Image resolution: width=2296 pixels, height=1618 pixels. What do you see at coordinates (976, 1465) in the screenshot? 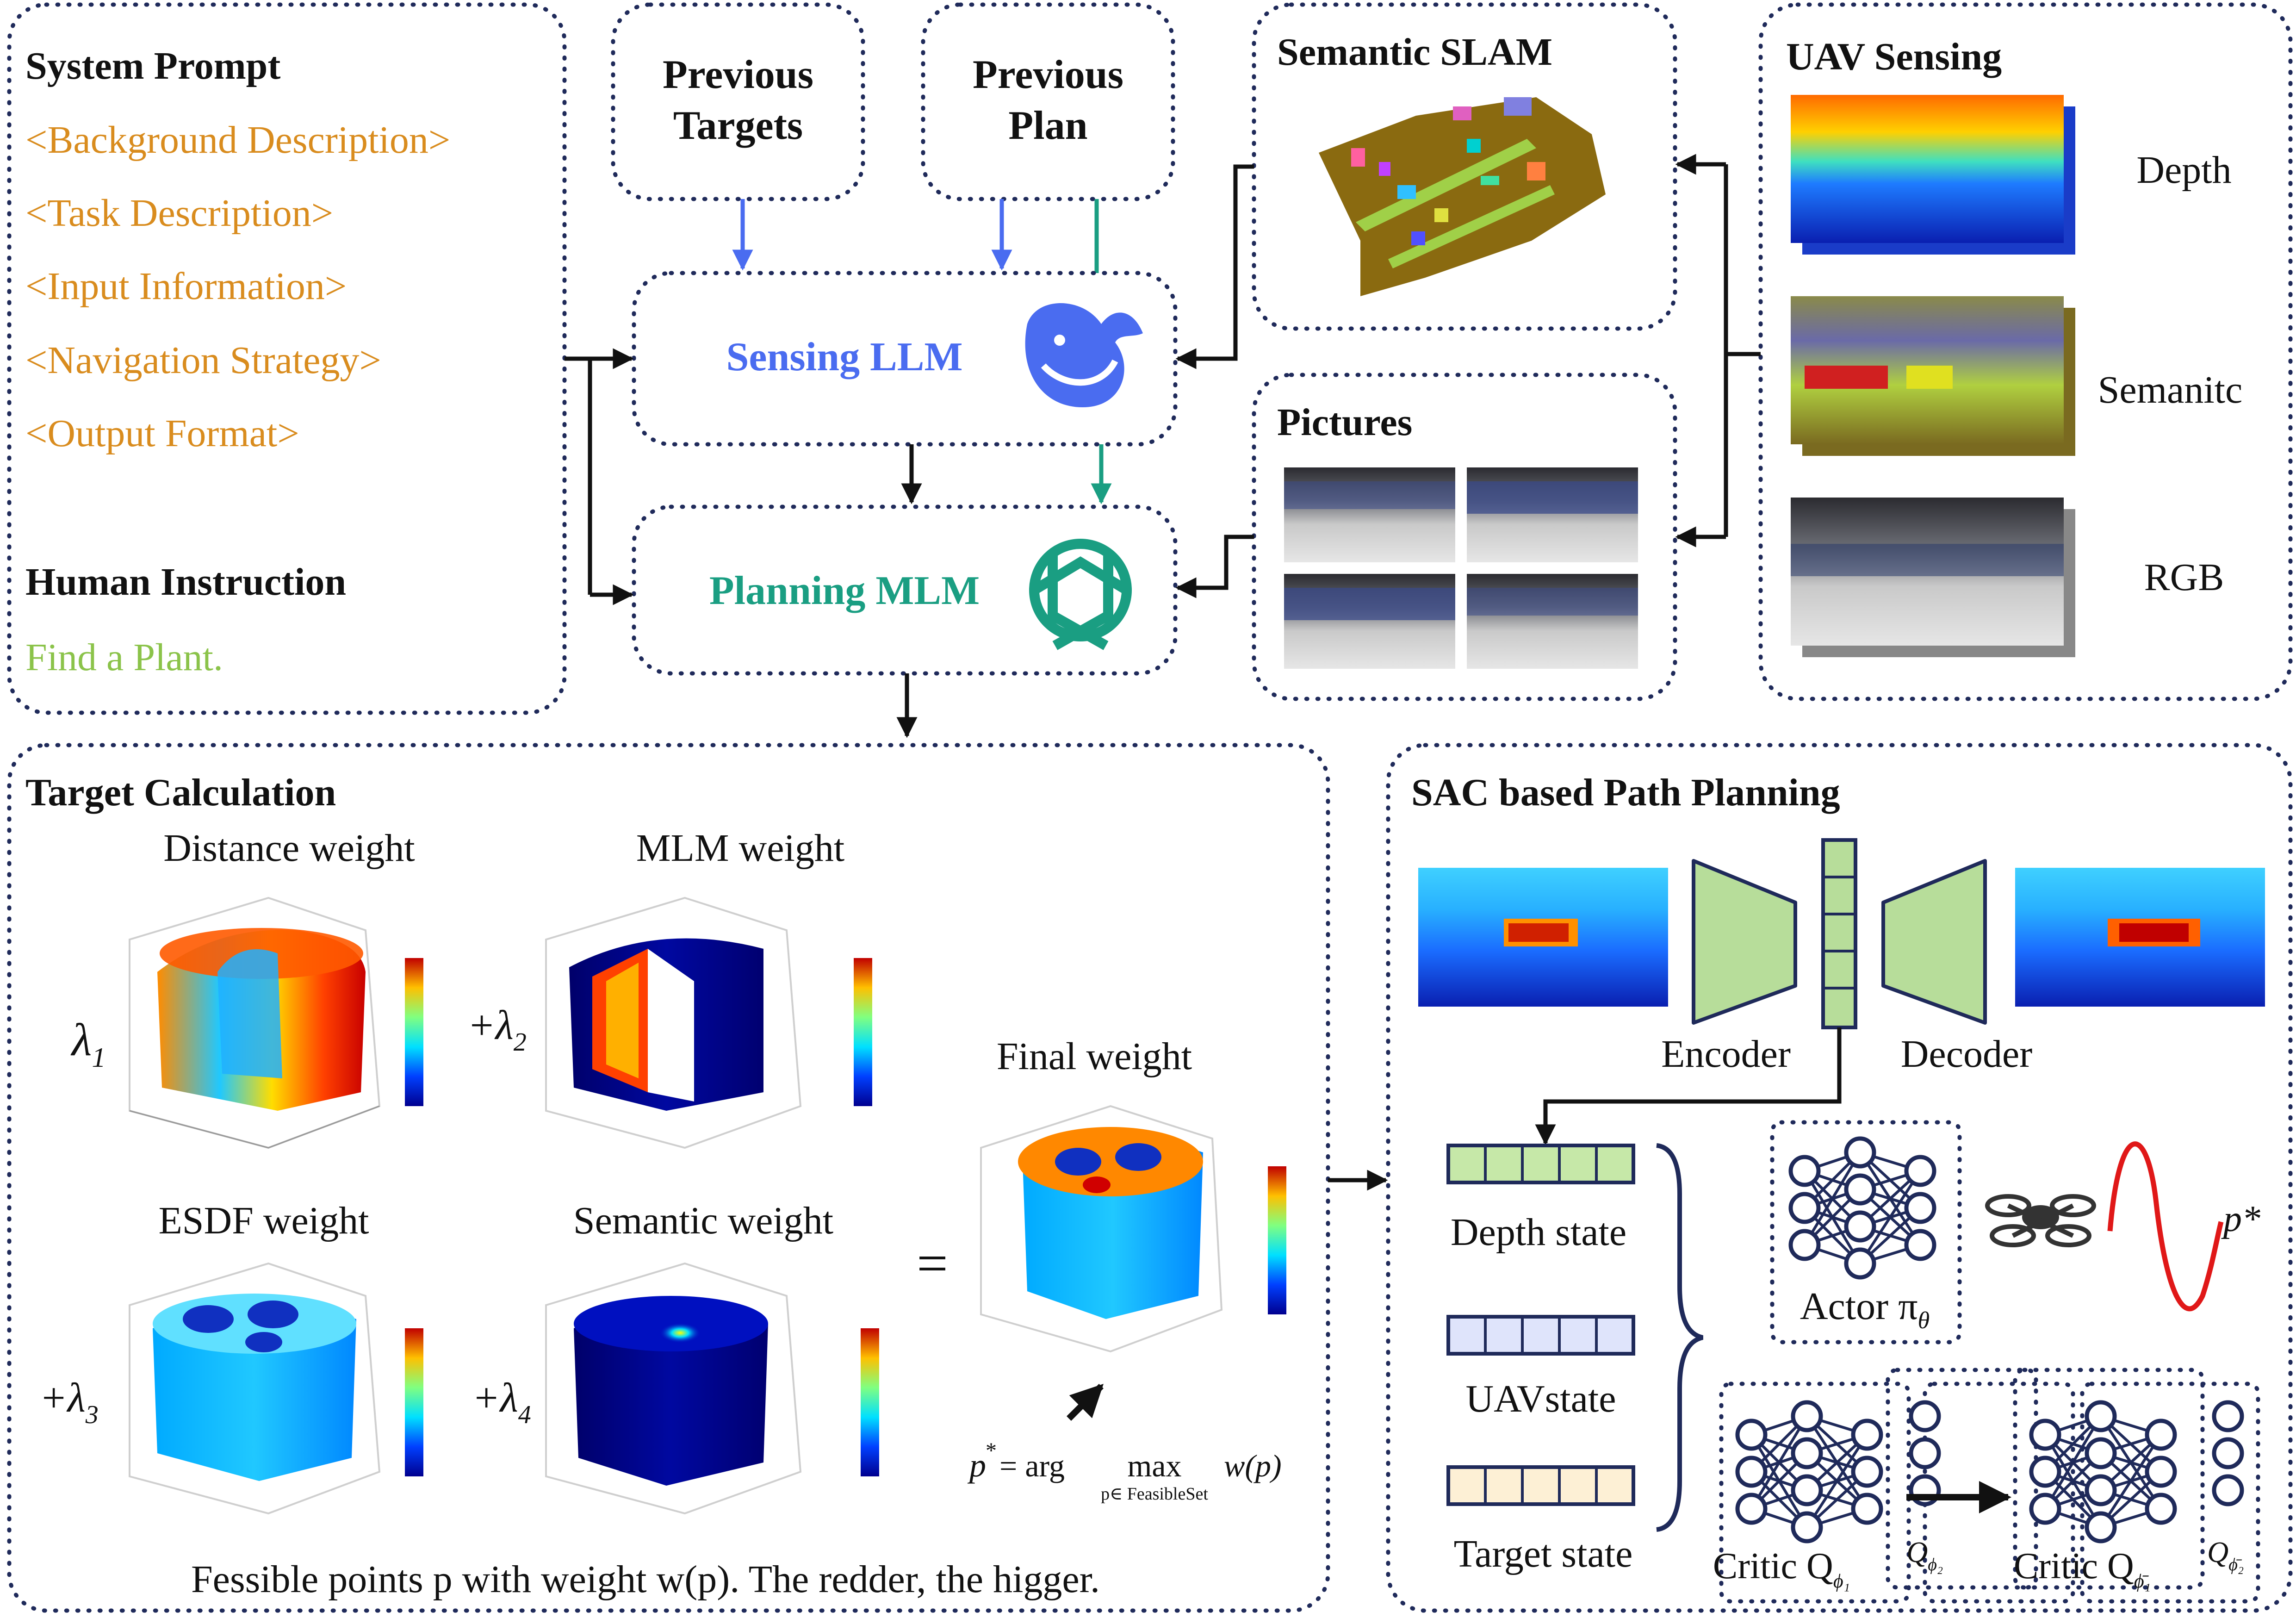
I see `svg-text: p` at bounding box center [976, 1465].